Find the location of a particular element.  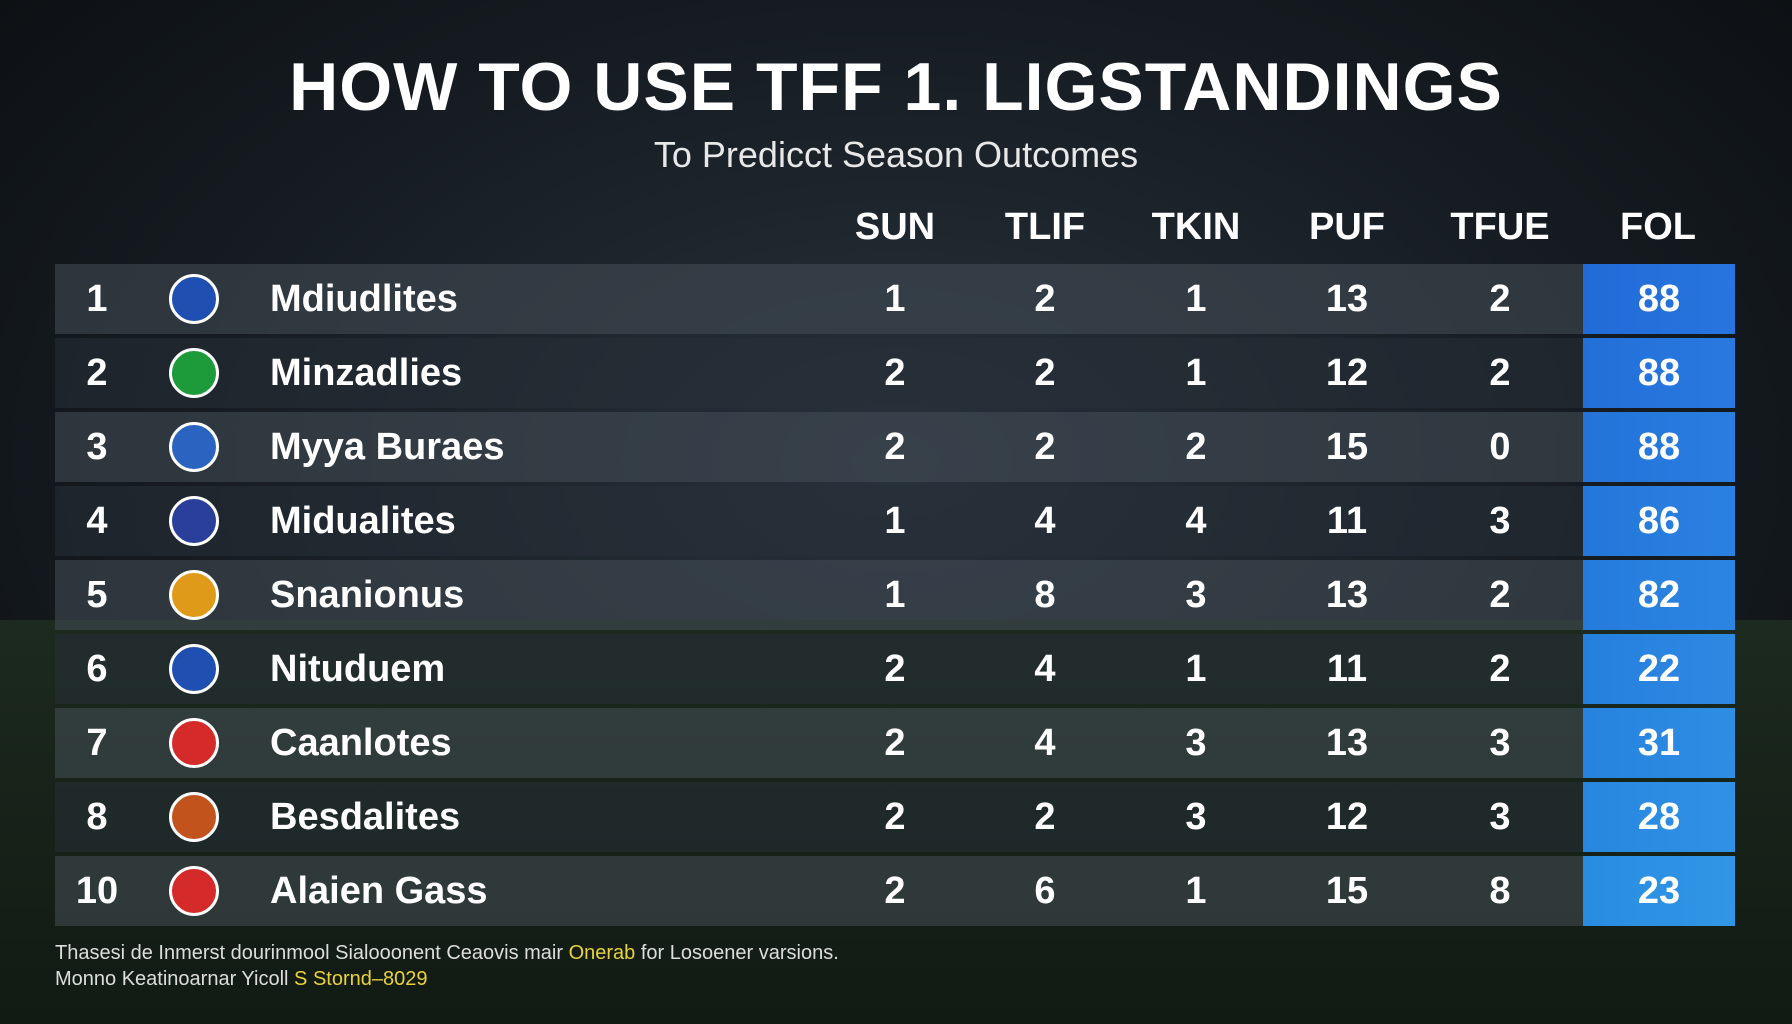

footer-line: Monno Keatinoarnar Yicoll S Stornd–8029 is located at coordinates (241, 979).